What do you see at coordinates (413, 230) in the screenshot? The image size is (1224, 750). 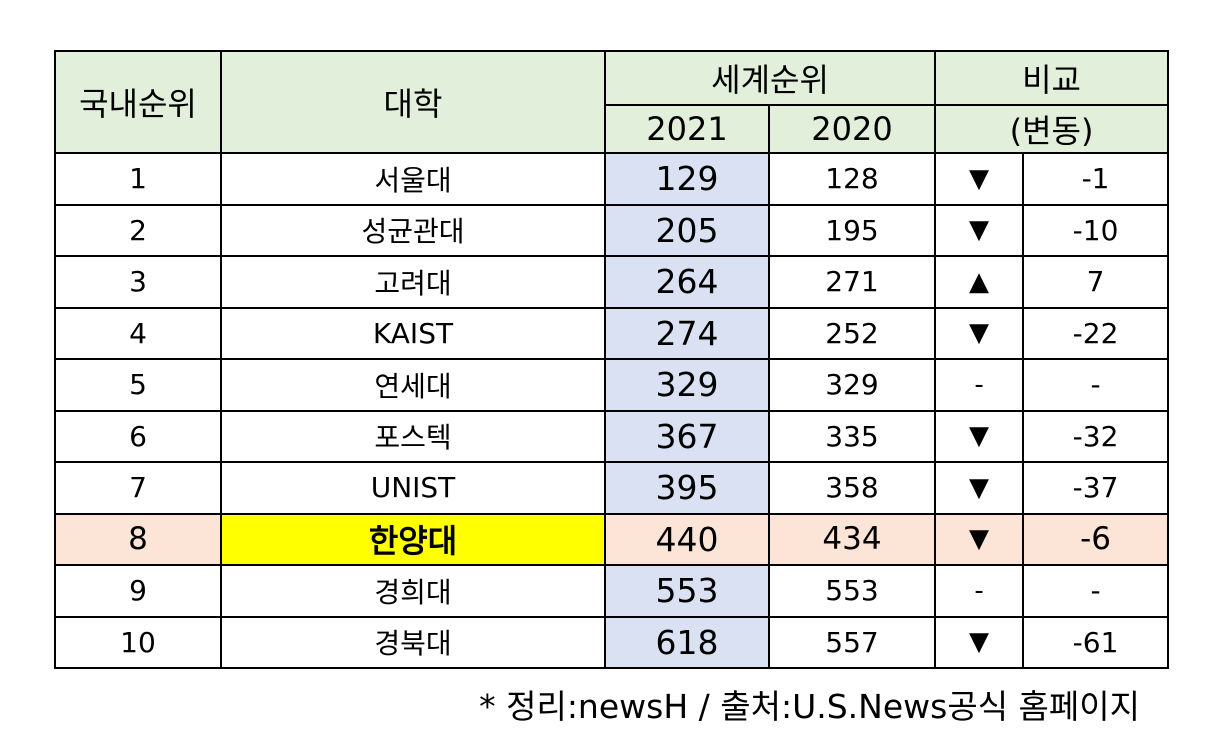 I see `university-cell: 성균관대` at bounding box center [413, 230].